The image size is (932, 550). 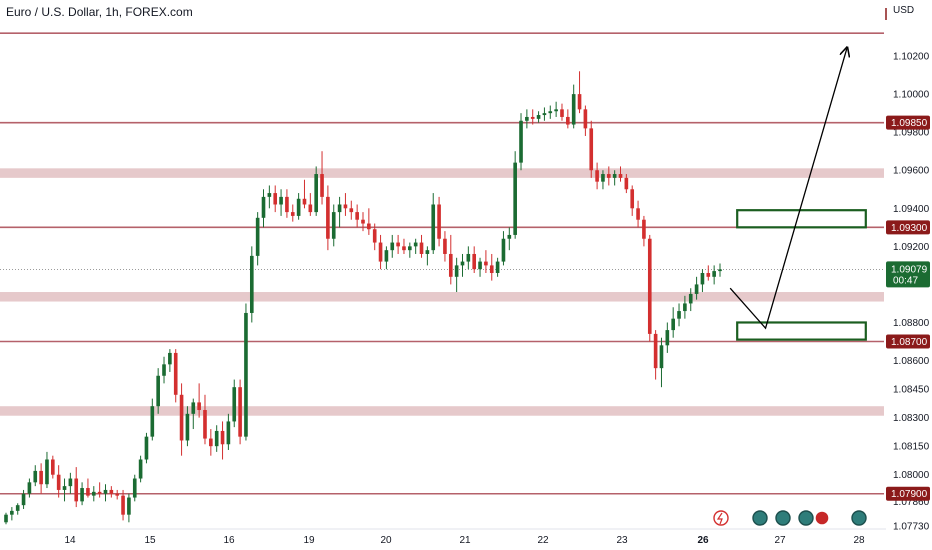 What do you see at coordinates (904, 10) in the screenshot?
I see `currency-label: USD` at bounding box center [904, 10].